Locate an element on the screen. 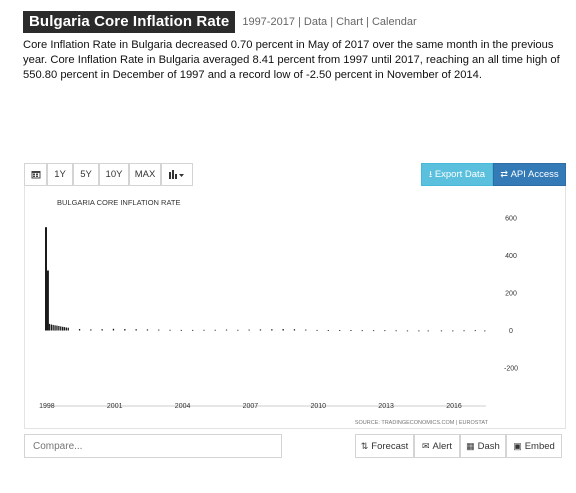 This screenshot has width=576, height=493. forecast-label: Forecast is located at coordinates (390, 446).